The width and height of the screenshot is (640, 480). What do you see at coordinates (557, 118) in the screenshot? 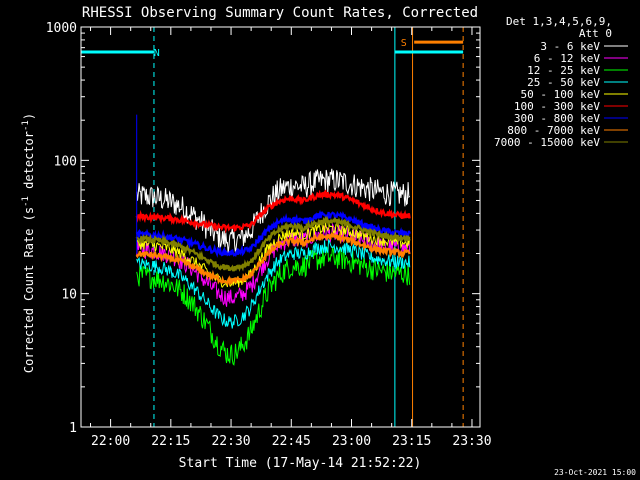
I see `legend-label: 300 - 800 keV` at bounding box center [557, 118].